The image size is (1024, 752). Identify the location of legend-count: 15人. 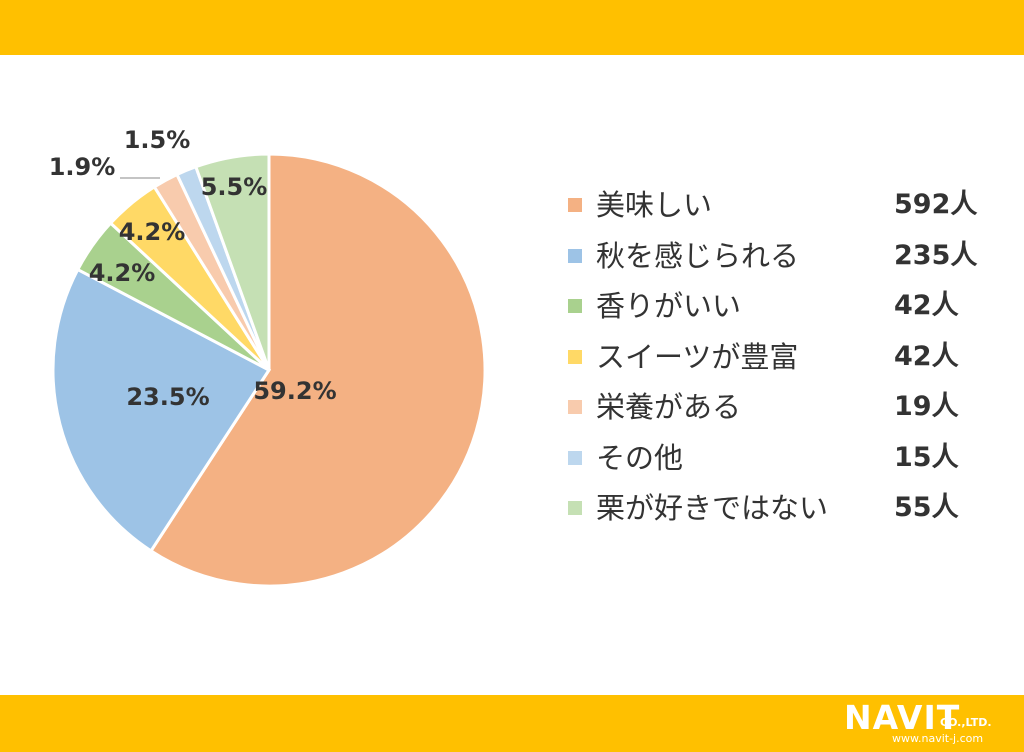
(926, 457).